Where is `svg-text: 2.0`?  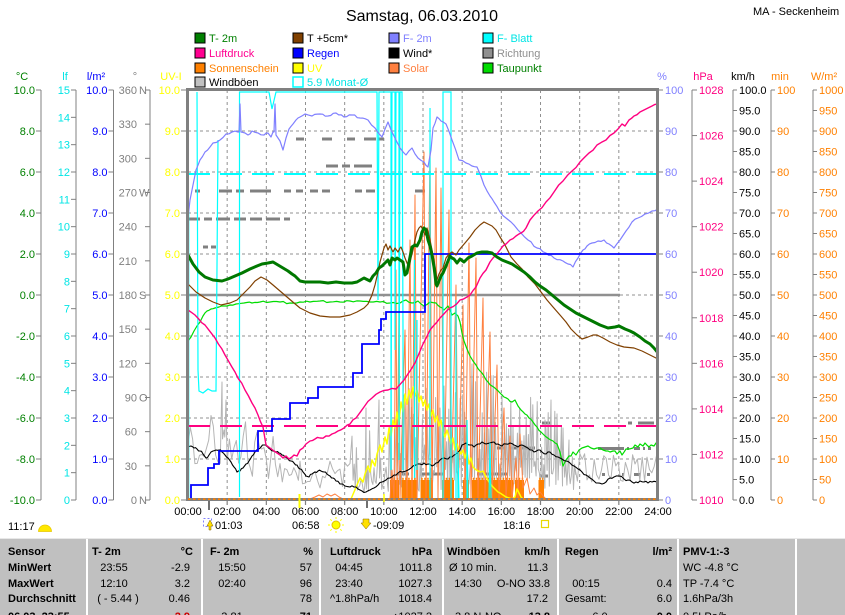 svg-text: 2.0 is located at coordinates (172, 419).